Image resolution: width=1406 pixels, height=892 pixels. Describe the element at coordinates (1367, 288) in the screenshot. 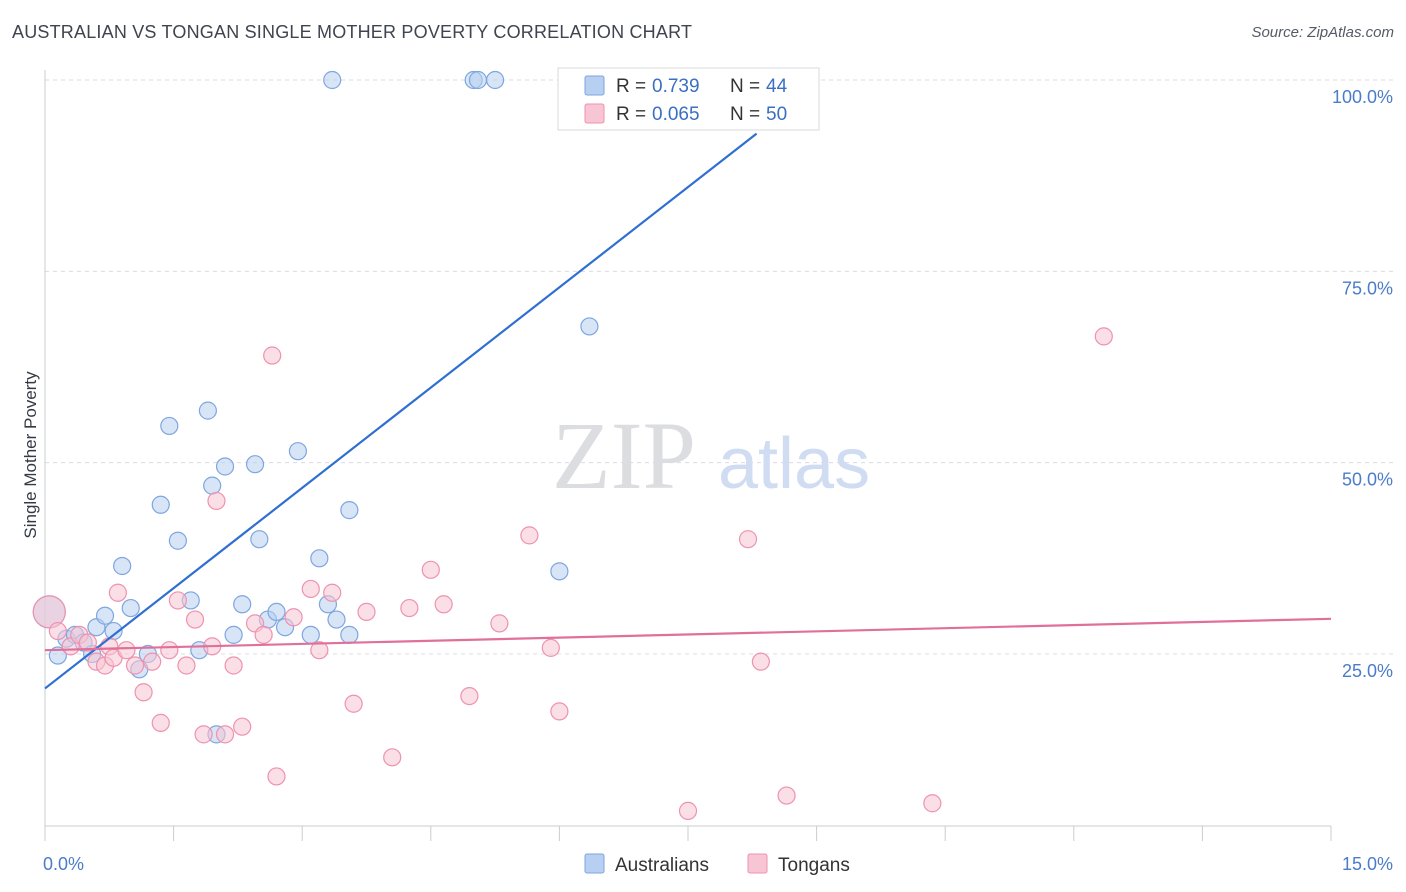

I see `y-tick-label: 75.0%` at that location.